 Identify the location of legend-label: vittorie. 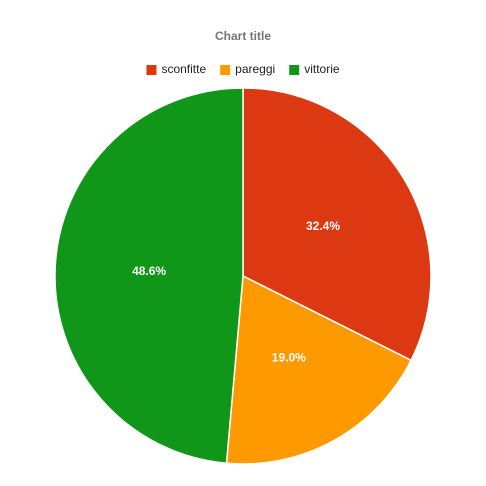
(322, 69).